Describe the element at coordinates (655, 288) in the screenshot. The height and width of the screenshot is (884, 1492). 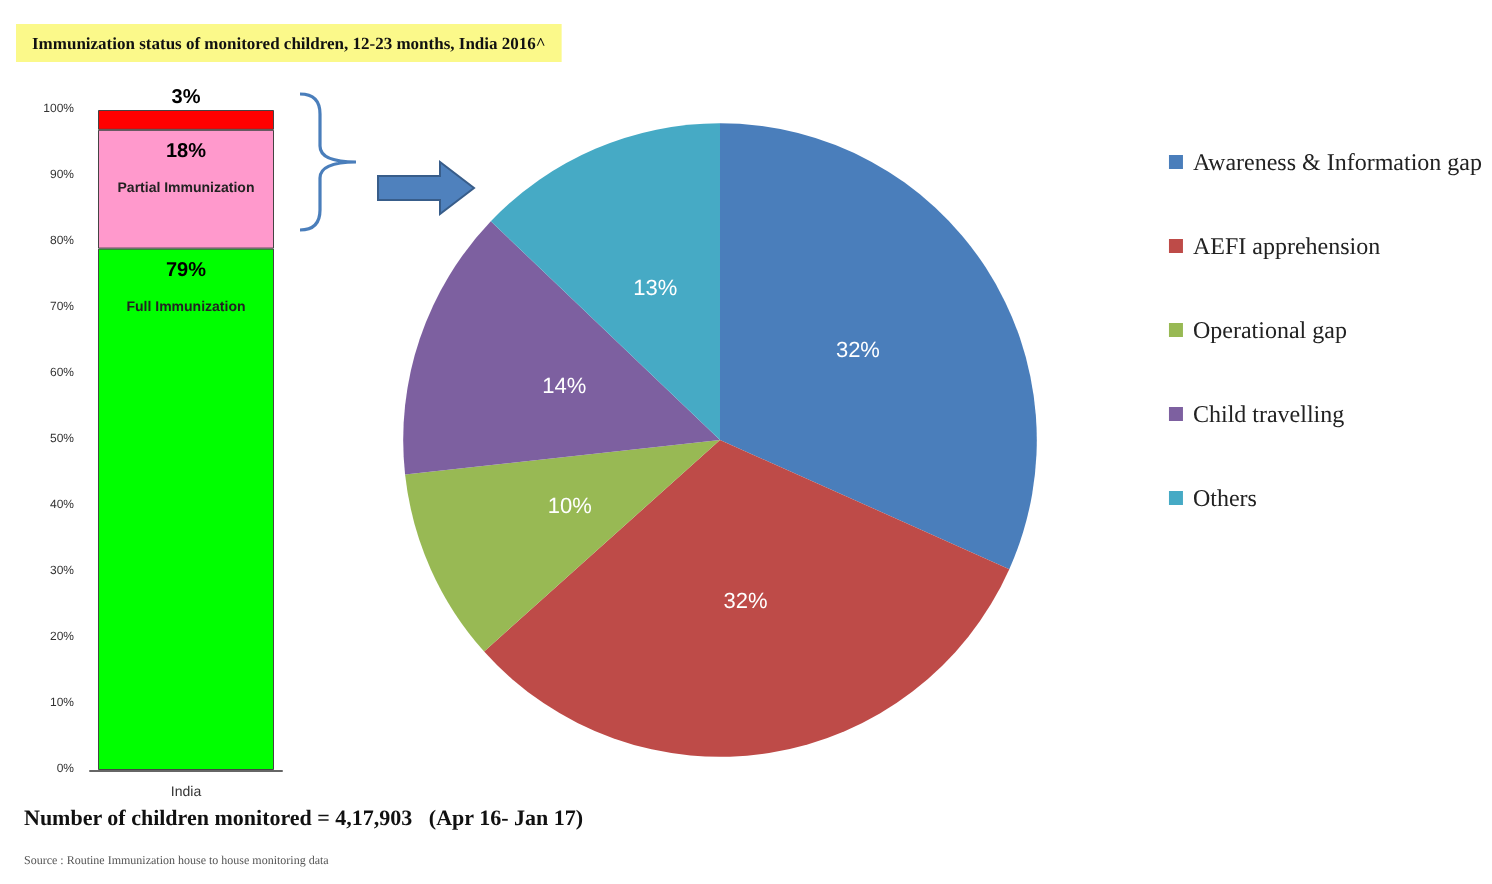
I see `data-label: 13%` at that location.